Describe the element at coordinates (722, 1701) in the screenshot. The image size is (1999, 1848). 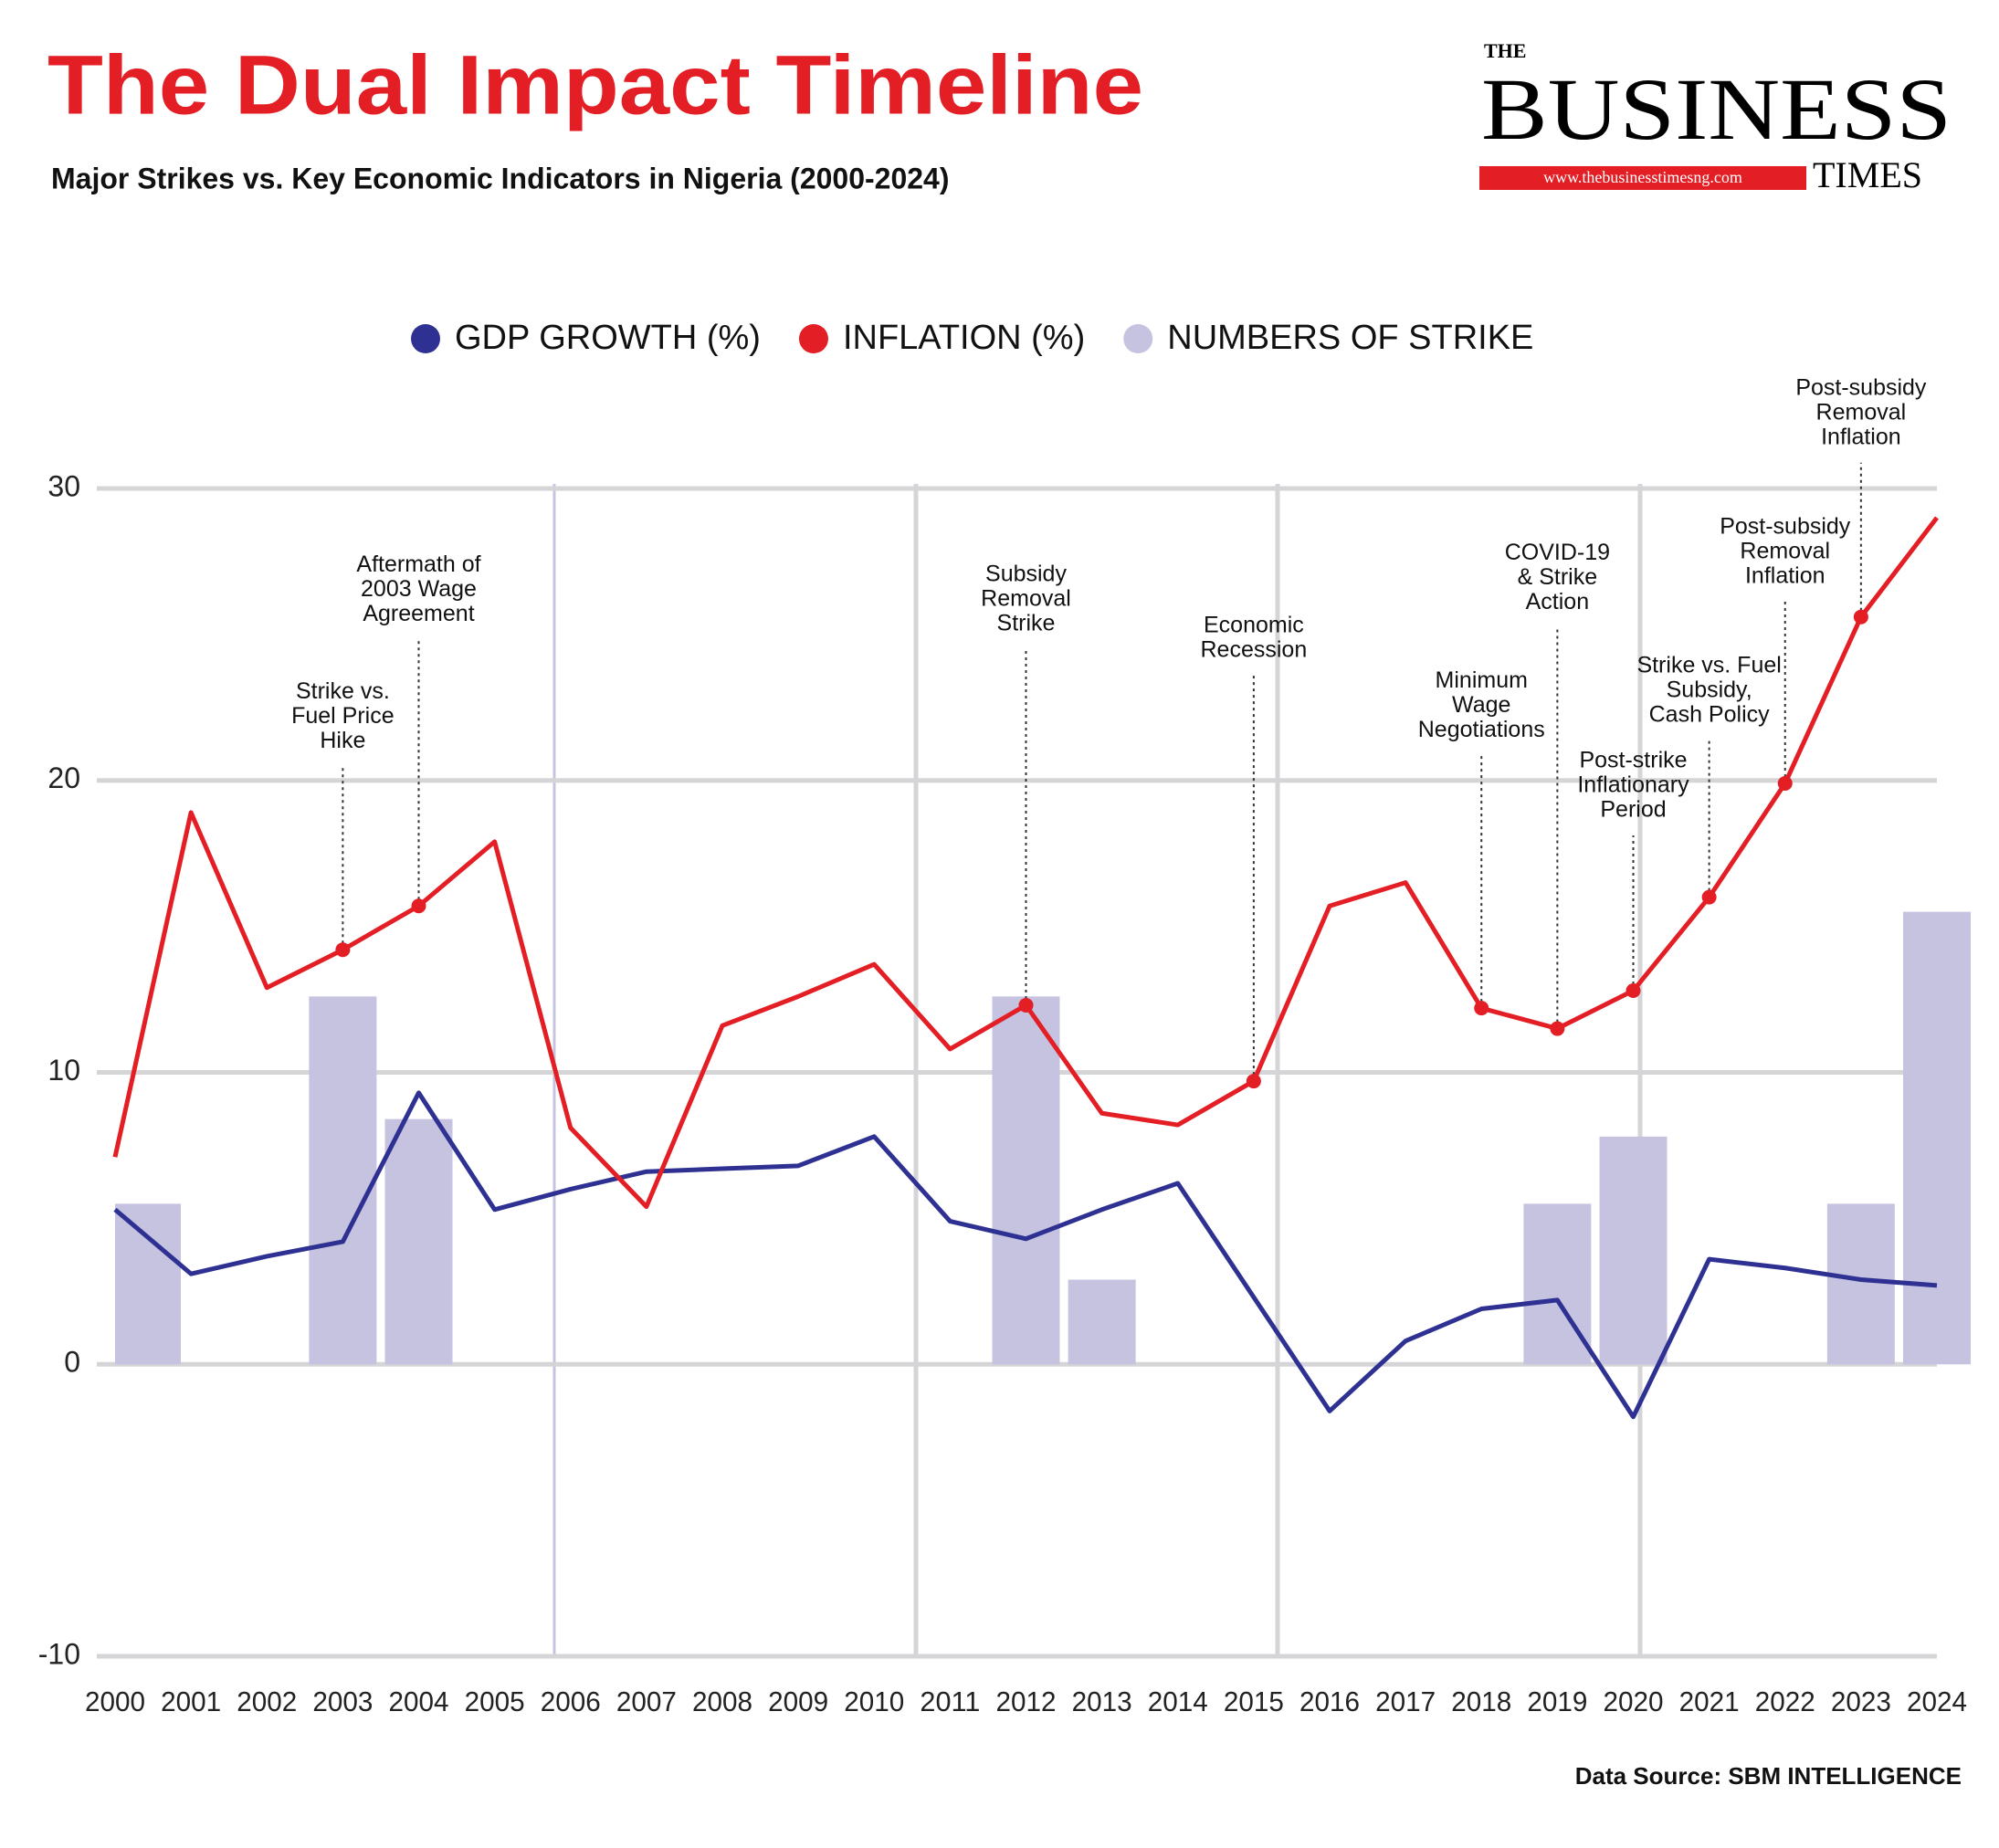
I see `x-tick-label: 2008` at that location.